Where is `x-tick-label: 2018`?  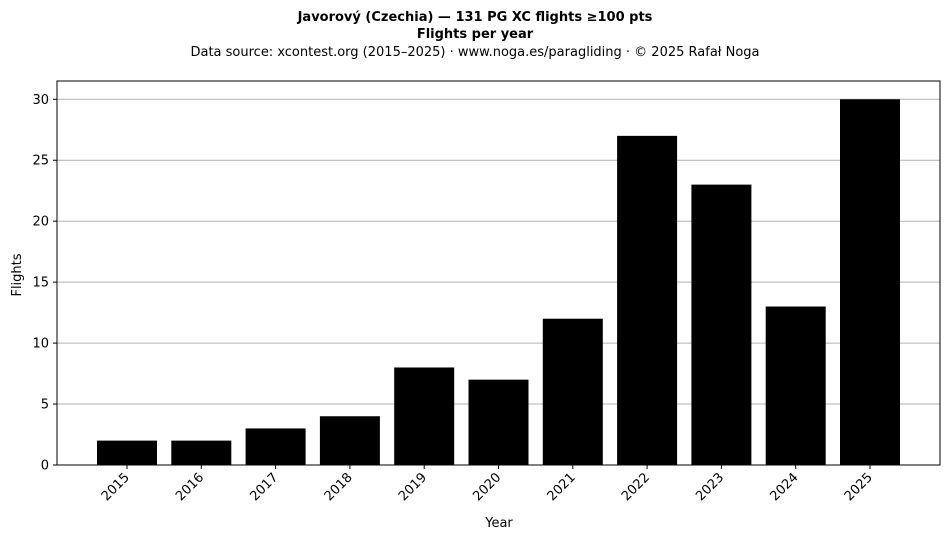
x-tick-label: 2018 is located at coordinates (339, 487).